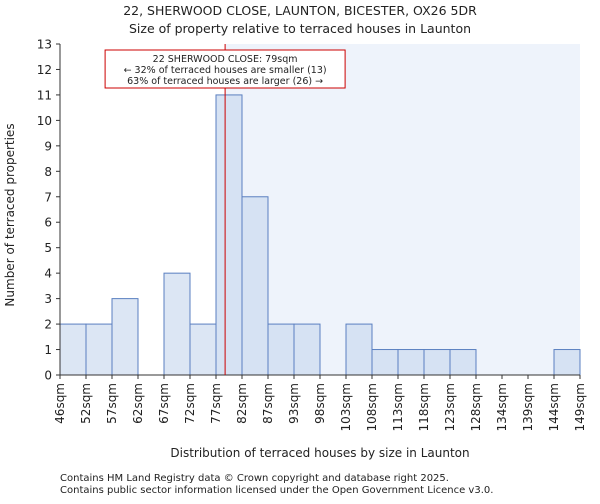  Describe the element at coordinates (60, 403) in the screenshot. I see `x-tick-label: 46sqm` at that location.